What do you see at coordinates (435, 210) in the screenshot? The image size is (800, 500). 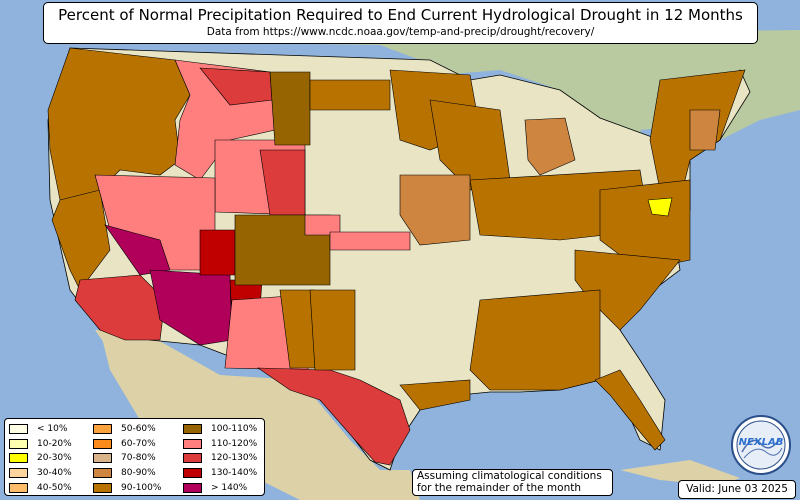 I see `region-midwest-orange` at bounding box center [435, 210].